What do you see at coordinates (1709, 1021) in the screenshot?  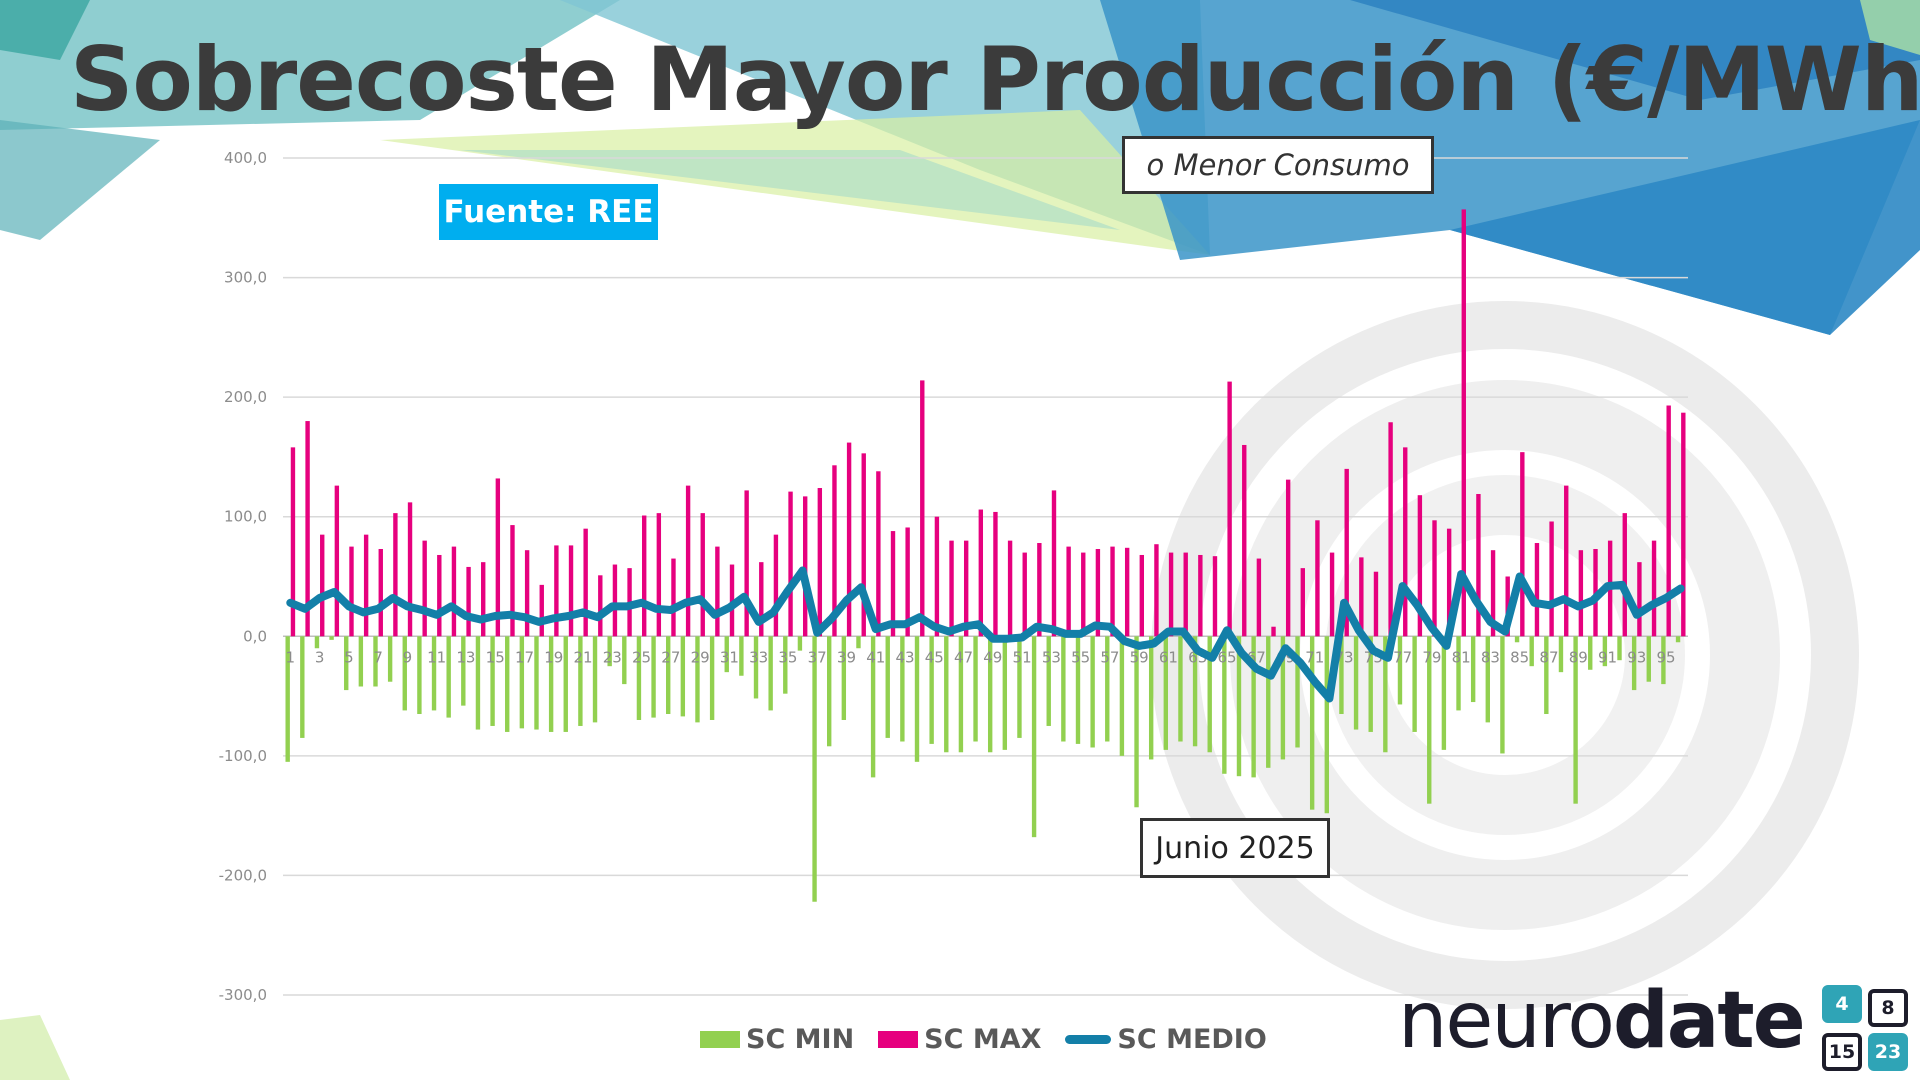 I see `brand-logo-bold: date` at bounding box center [1709, 1021].